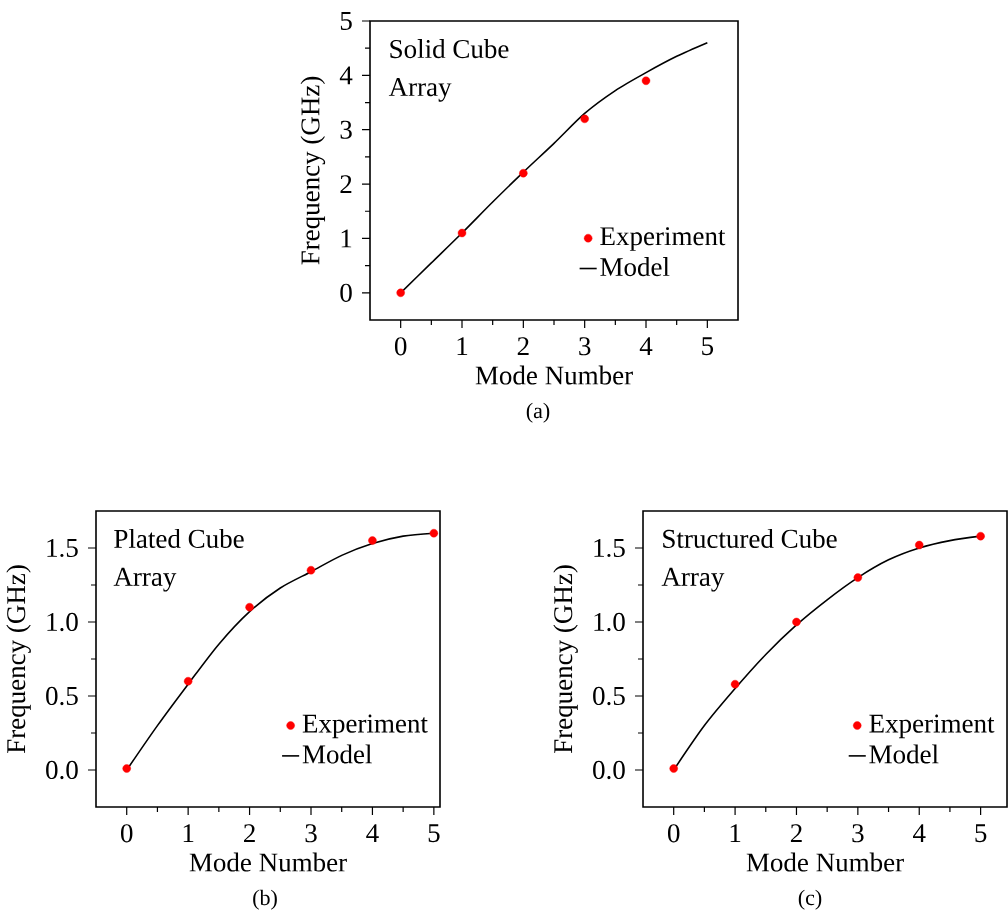  Describe the element at coordinates (750, 538) in the screenshot. I see `text: Structured Cube` at that location.